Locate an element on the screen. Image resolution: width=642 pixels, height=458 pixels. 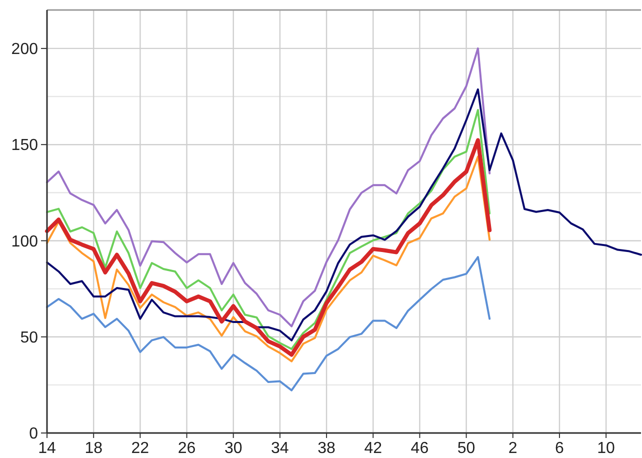
x-tick-label: 38 is located at coordinates (327, 448).